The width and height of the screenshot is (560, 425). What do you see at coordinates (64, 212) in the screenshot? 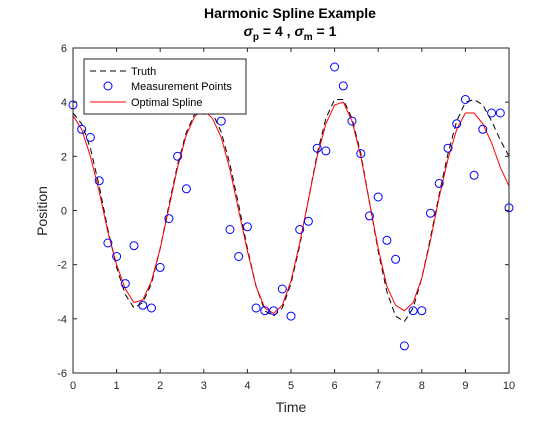
I see `y-tick-label: 0` at bounding box center [64, 212].